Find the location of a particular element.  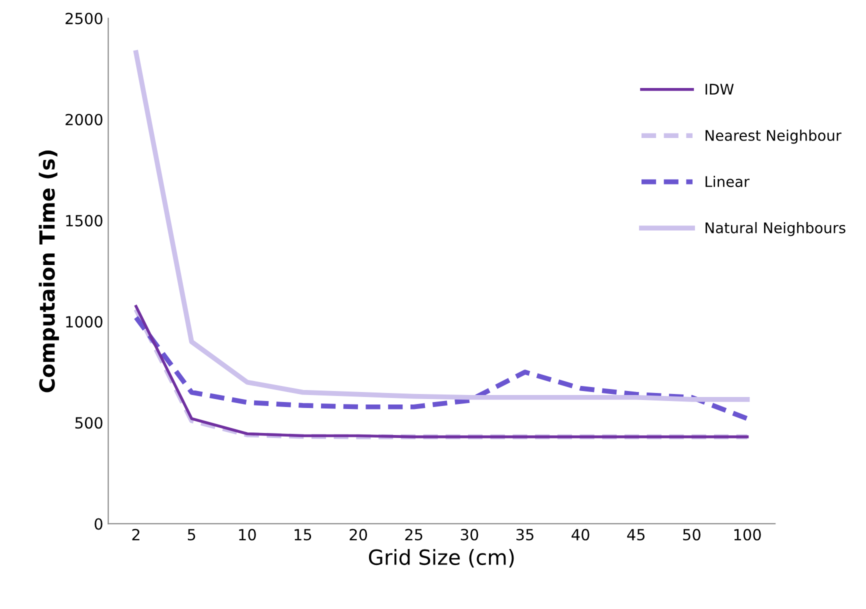

x-tick-label: 5 is located at coordinates (192, 534).